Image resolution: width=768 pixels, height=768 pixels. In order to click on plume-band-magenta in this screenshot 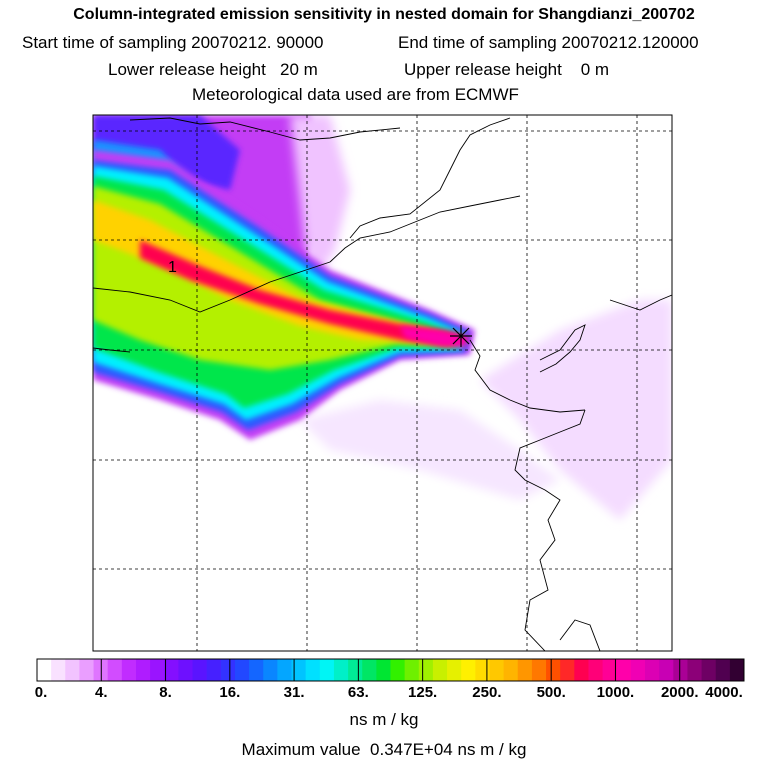, I will do `click(435, 337)`.